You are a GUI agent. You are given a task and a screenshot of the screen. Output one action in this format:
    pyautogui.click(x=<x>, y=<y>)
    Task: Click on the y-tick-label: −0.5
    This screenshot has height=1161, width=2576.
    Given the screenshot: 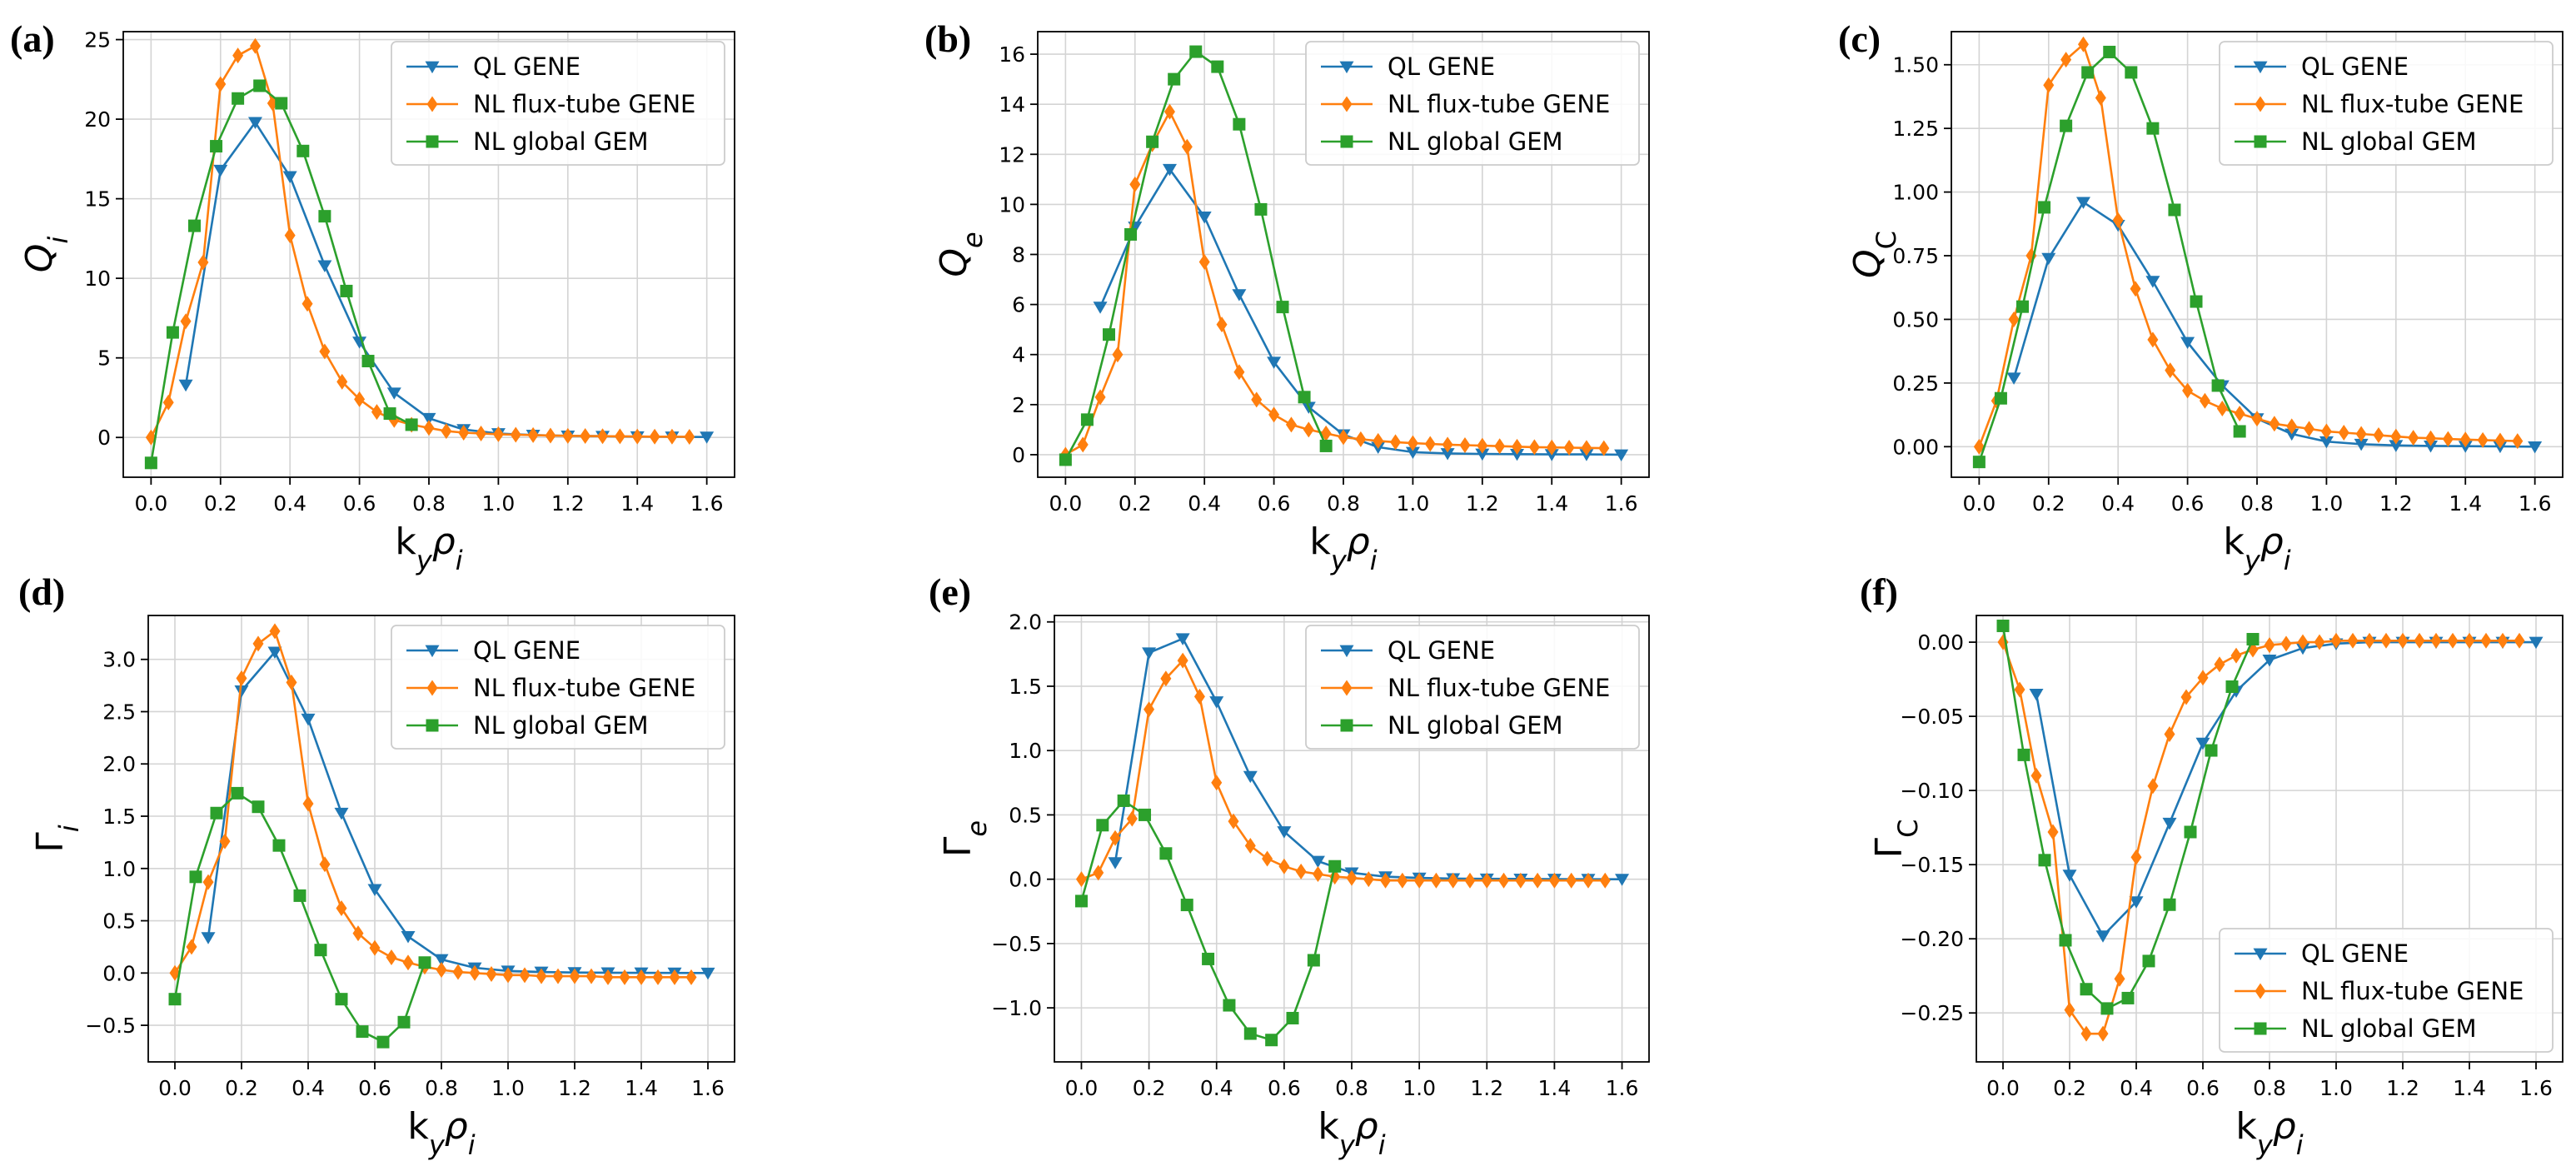 What is the action you would take?
    pyautogui.click(x=110, y=1026)
    